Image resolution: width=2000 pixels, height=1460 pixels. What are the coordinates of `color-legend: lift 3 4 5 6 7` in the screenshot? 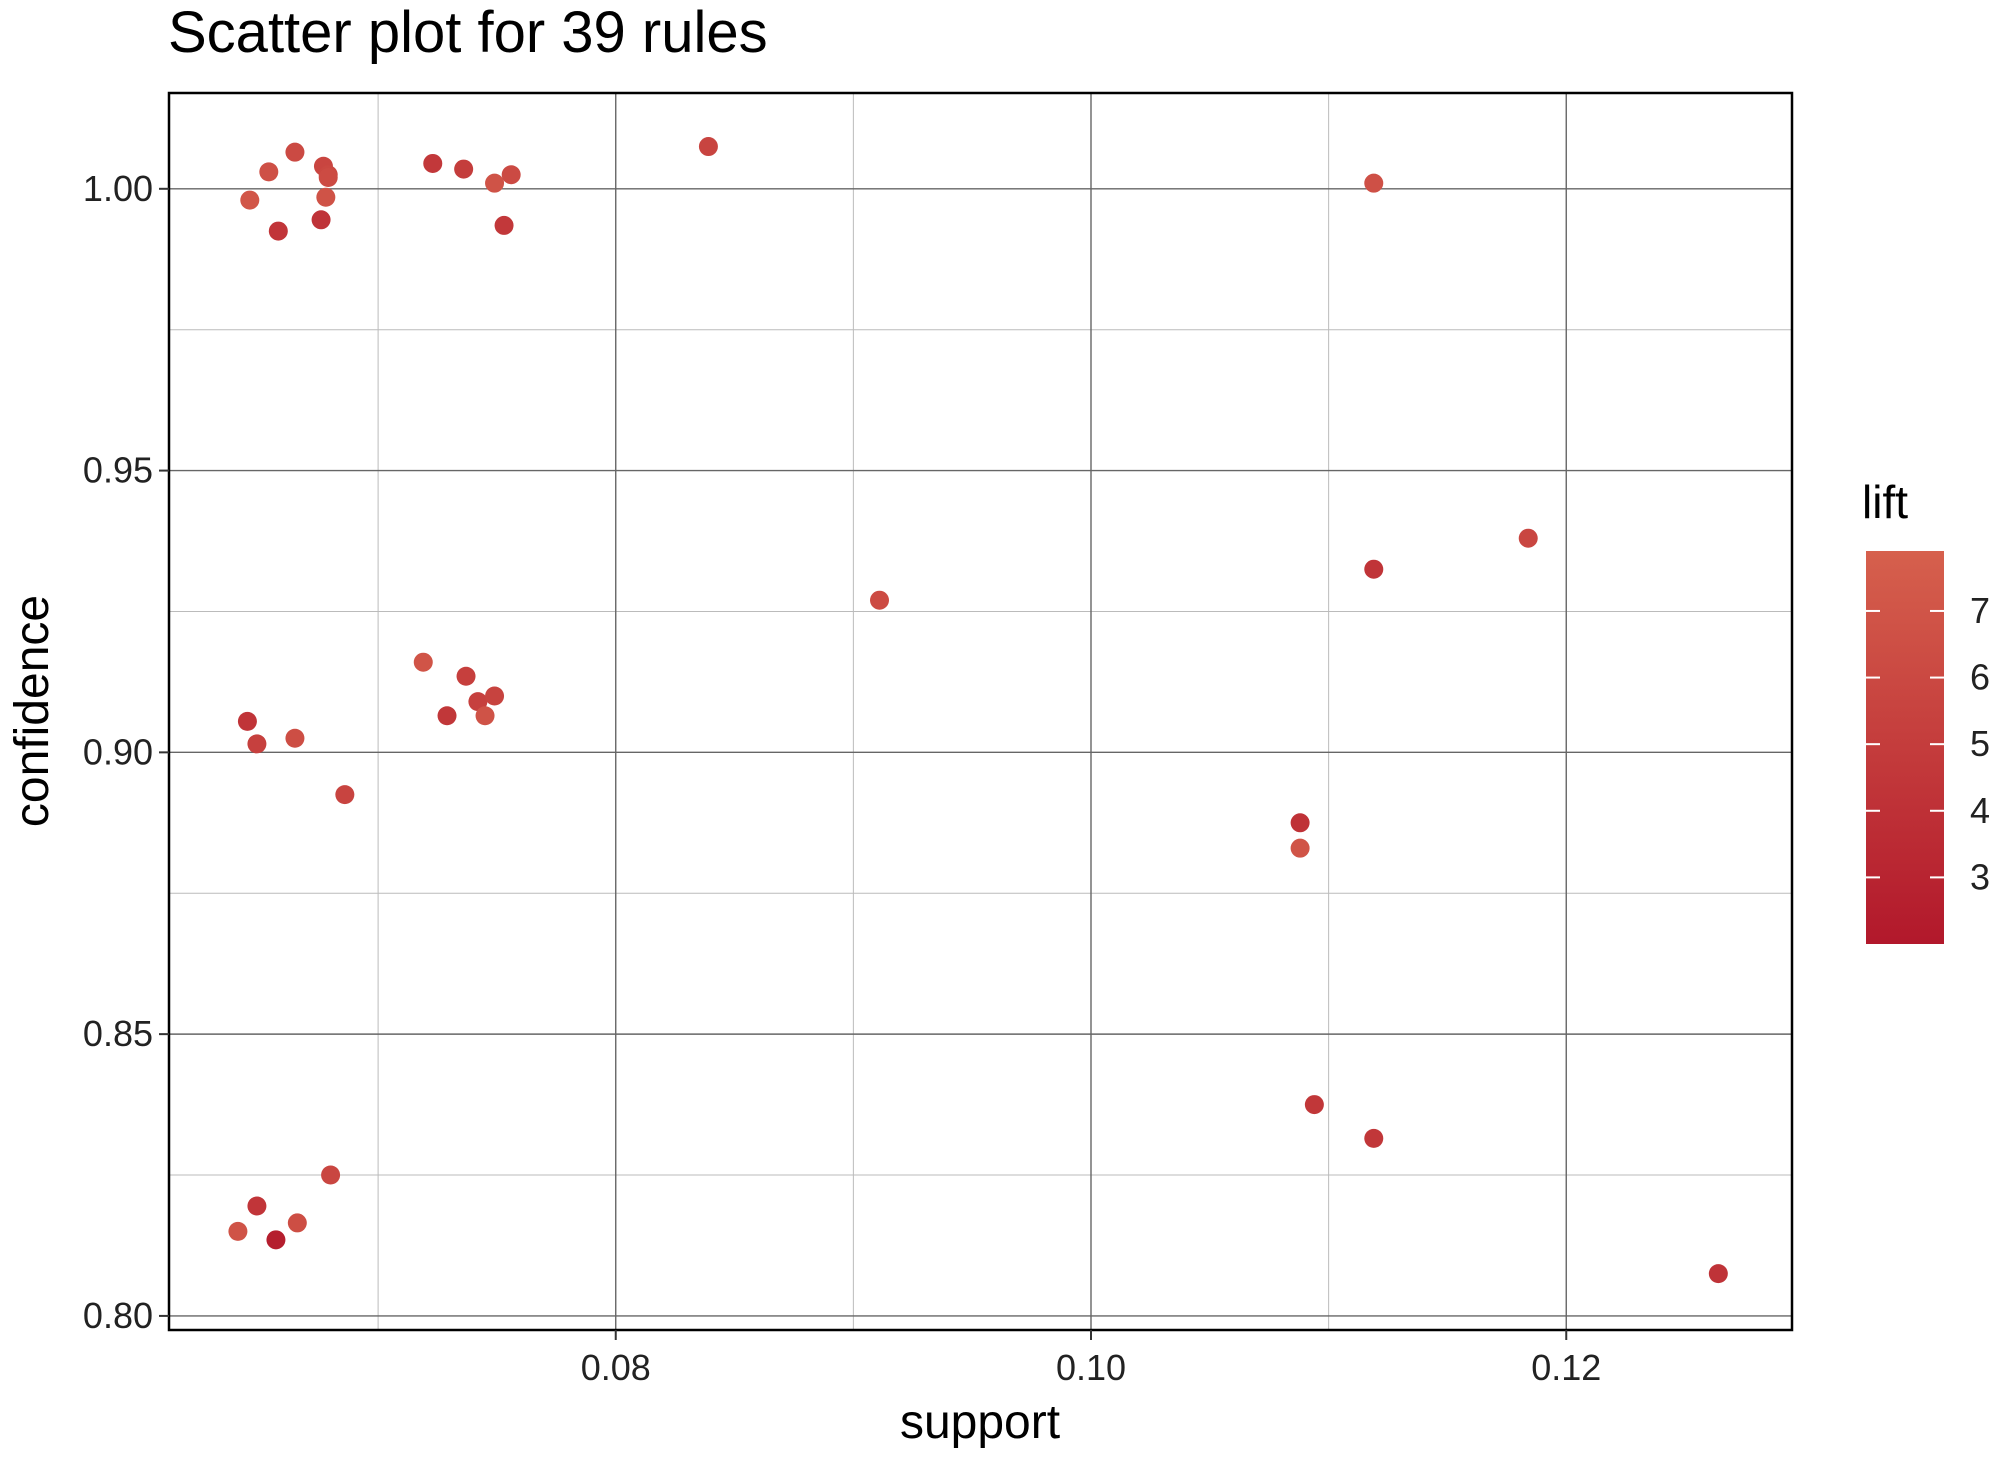 It's located at (1926, 710).